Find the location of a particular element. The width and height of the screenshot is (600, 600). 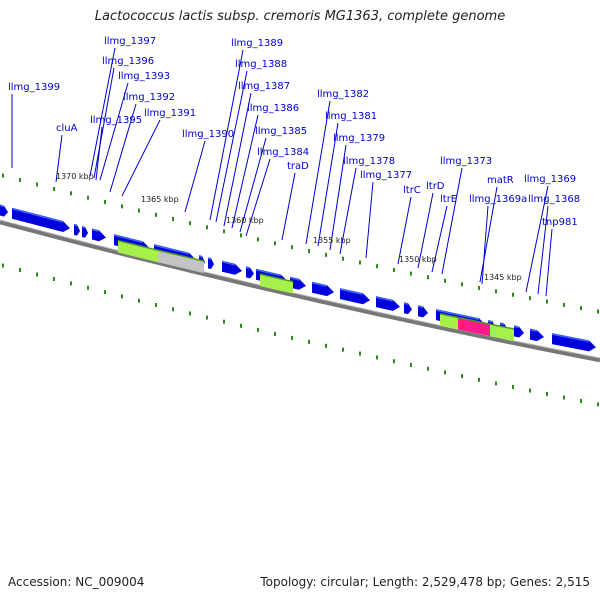

gene-label-llmg-1378: llmg_1378 is located at coordinates (369, 161).